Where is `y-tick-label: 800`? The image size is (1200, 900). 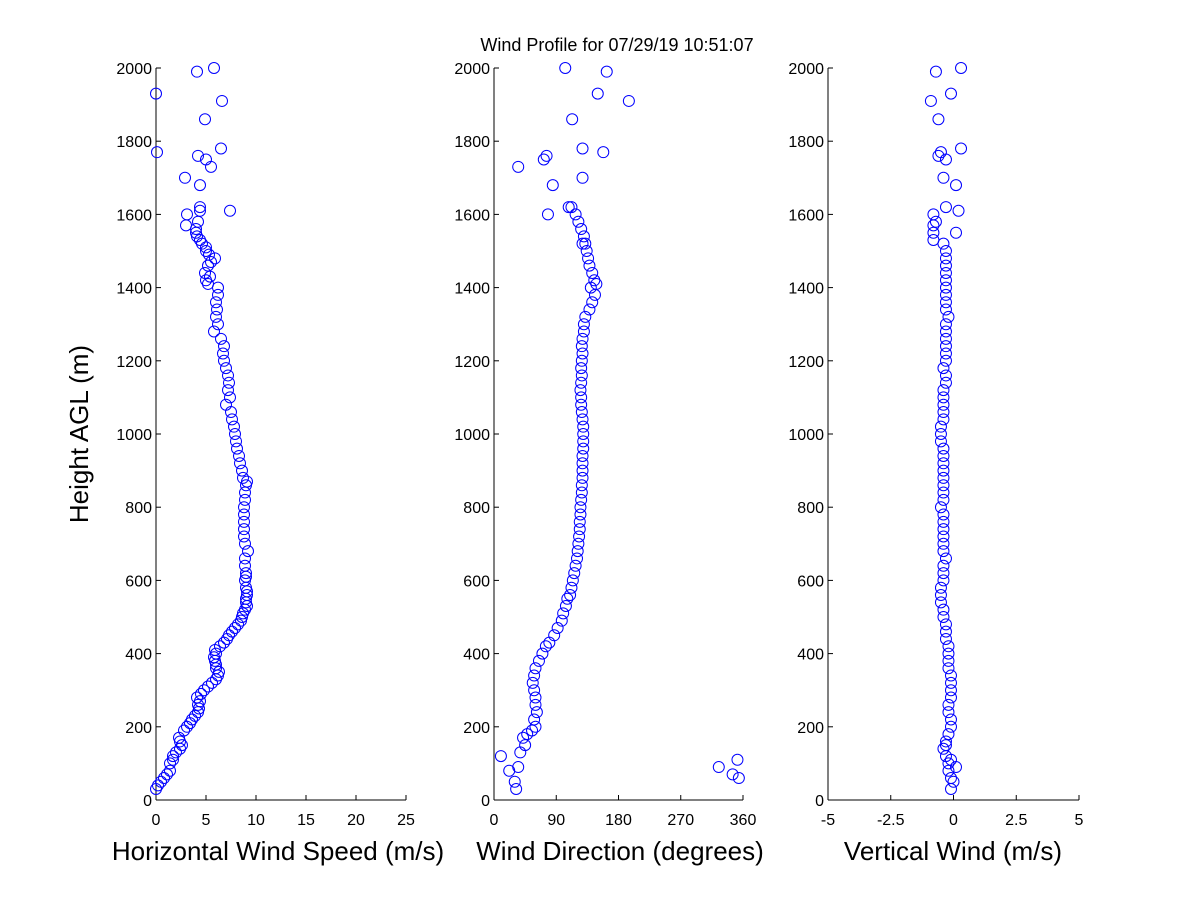
y-tick-label: 800 is located at coordinates (476, 508).